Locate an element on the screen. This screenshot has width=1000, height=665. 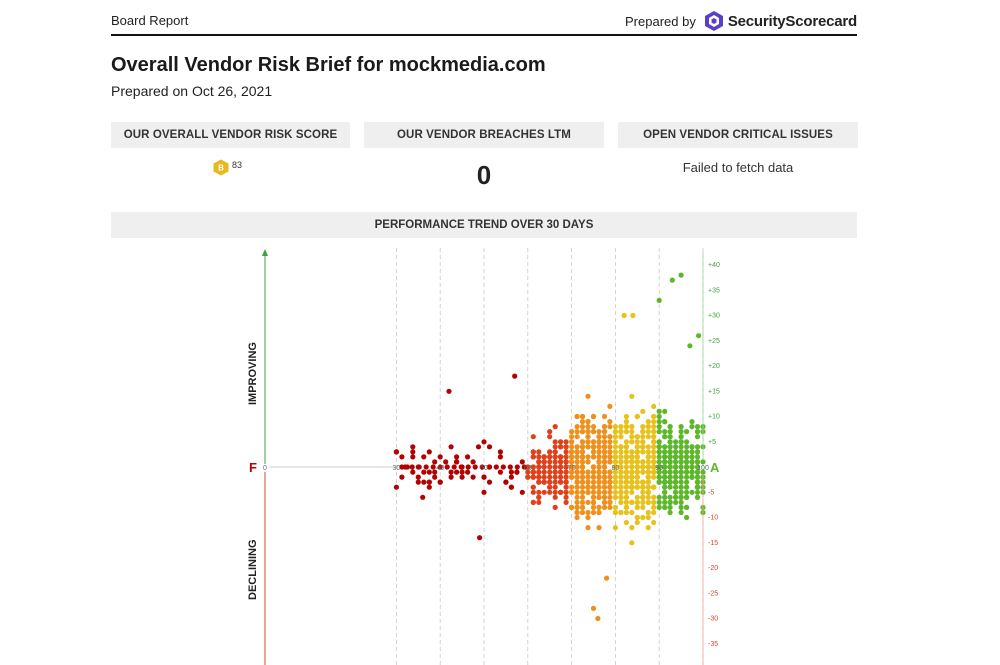
y-tick-label: +5 is located at coordinates (712, 442).